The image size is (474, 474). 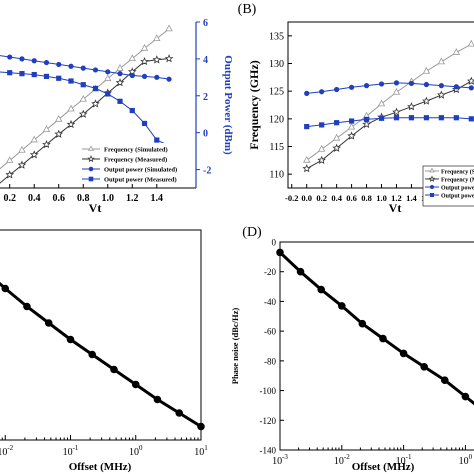 What do you see at coordinates (157, 198) in the screenshot?
I see `panel-a-x-tick-label: 1.4` at bounding box center [157, 198].